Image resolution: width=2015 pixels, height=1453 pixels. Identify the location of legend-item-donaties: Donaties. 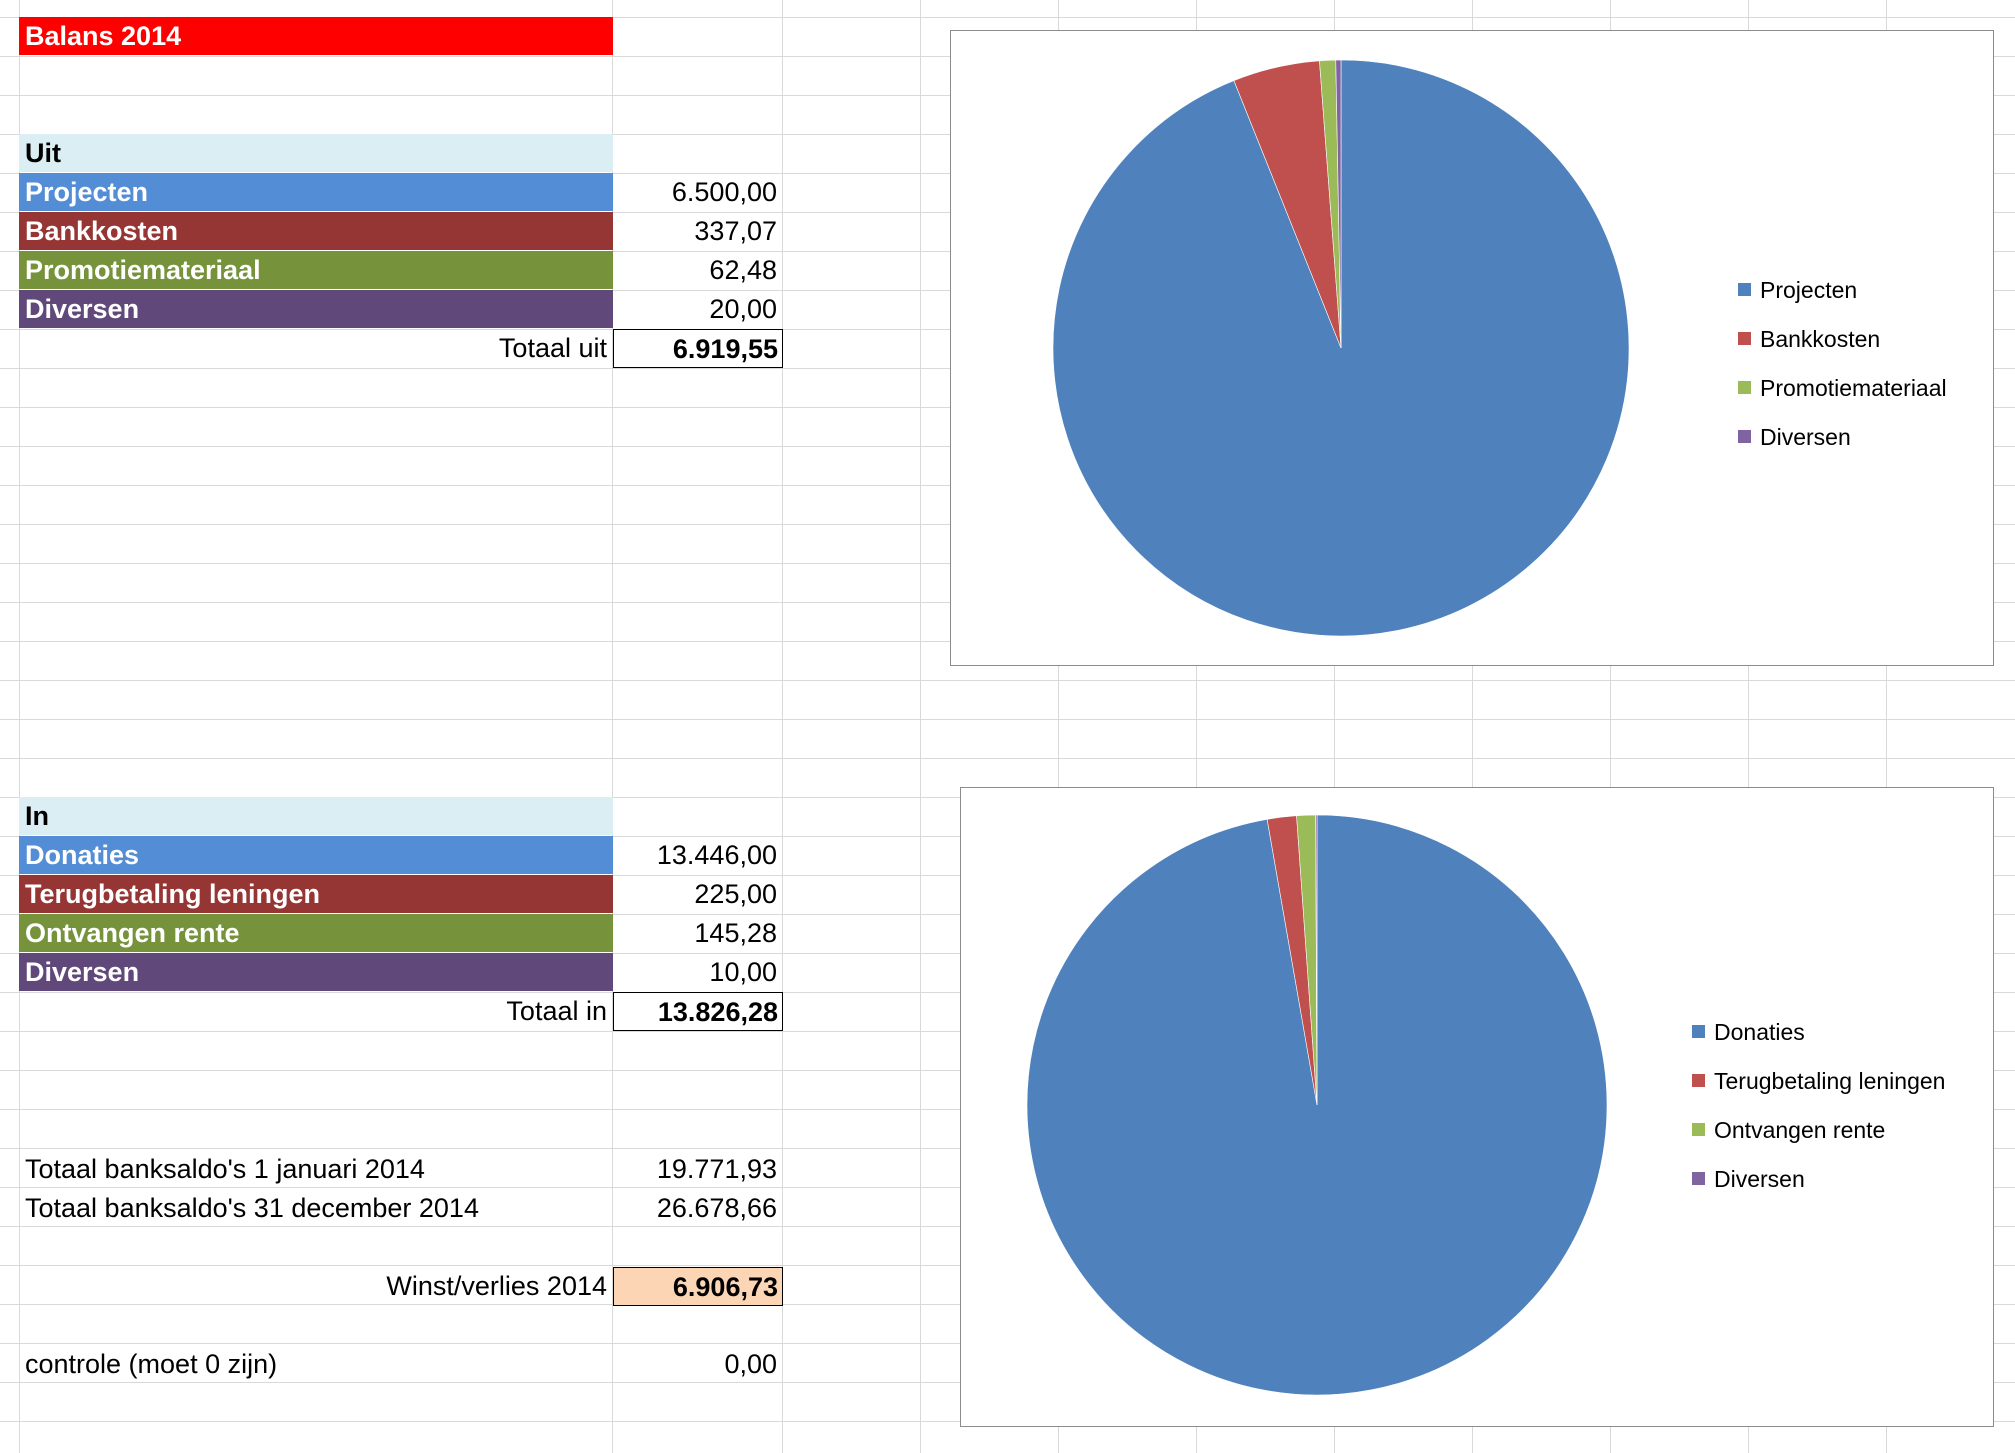
(1748, 1032).